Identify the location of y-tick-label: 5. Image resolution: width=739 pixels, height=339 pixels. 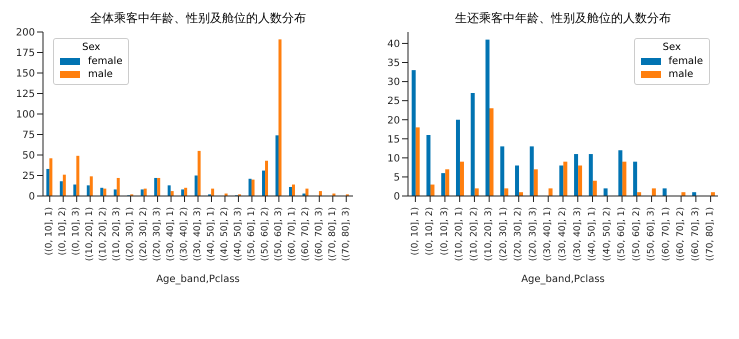
(397, 178).